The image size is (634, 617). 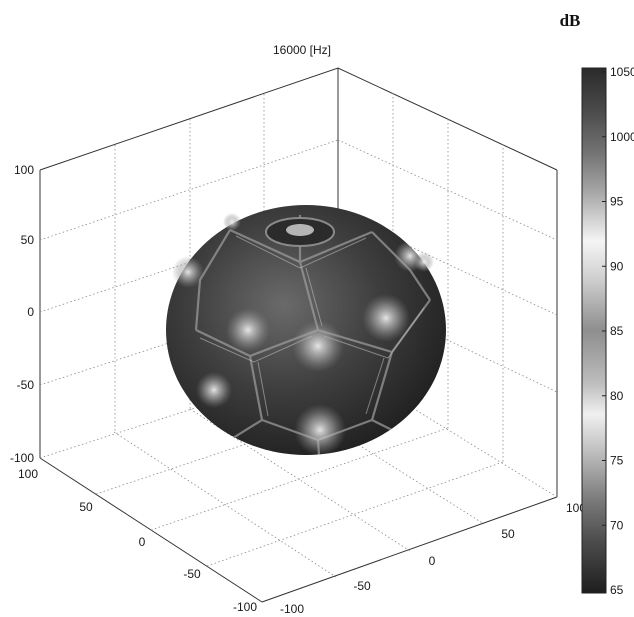 What do you see at coordinates (432, 561) in the screenshot?
I see `y-tick-label: 0` at bounding box center [432, 561].